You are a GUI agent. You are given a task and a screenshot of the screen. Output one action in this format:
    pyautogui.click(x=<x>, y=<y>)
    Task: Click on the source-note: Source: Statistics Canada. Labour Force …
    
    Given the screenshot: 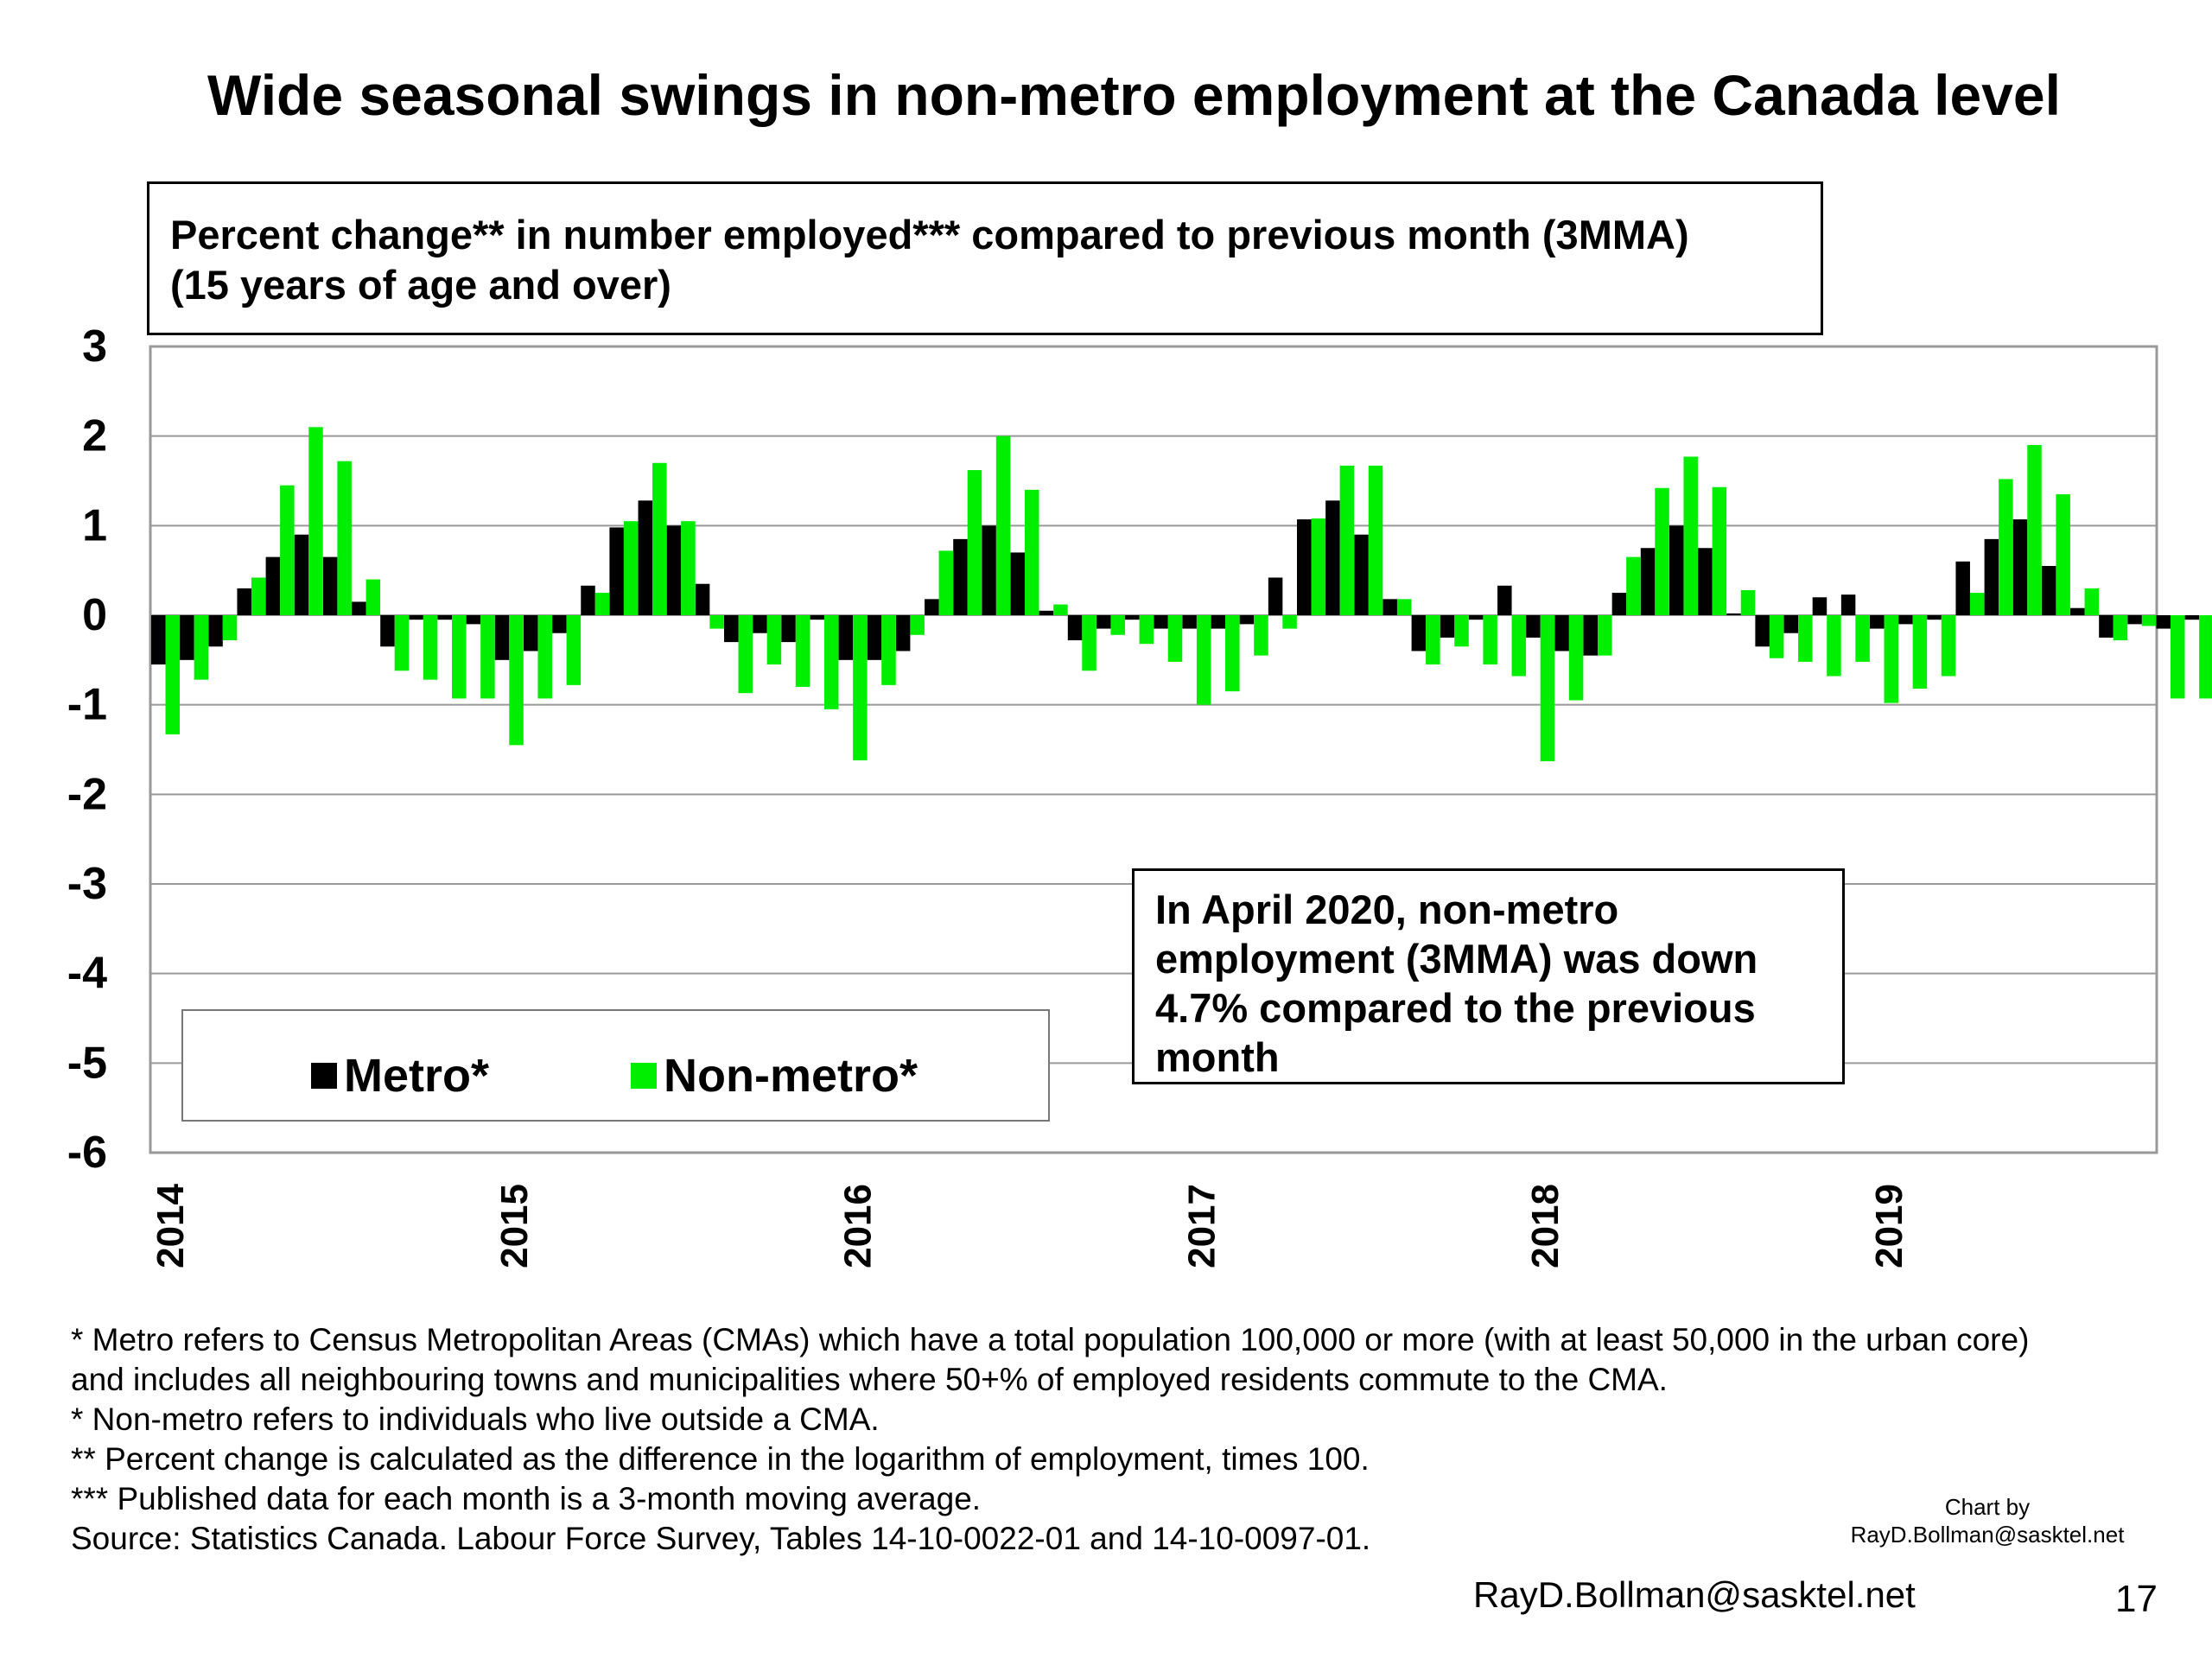 What is the action you would take?
    pyautogui.click(x=721, y=1538)
    